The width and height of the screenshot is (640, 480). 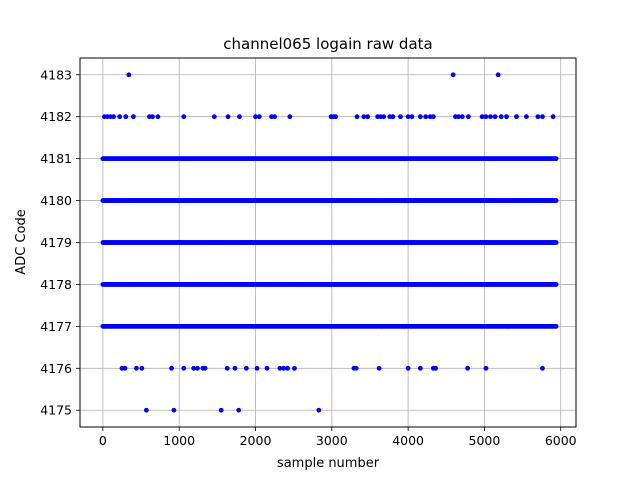 What do you see at coordinates (56, 326) in the screenshot?
I see `y-tick-label: 4177` at bounding box center [56, 326].